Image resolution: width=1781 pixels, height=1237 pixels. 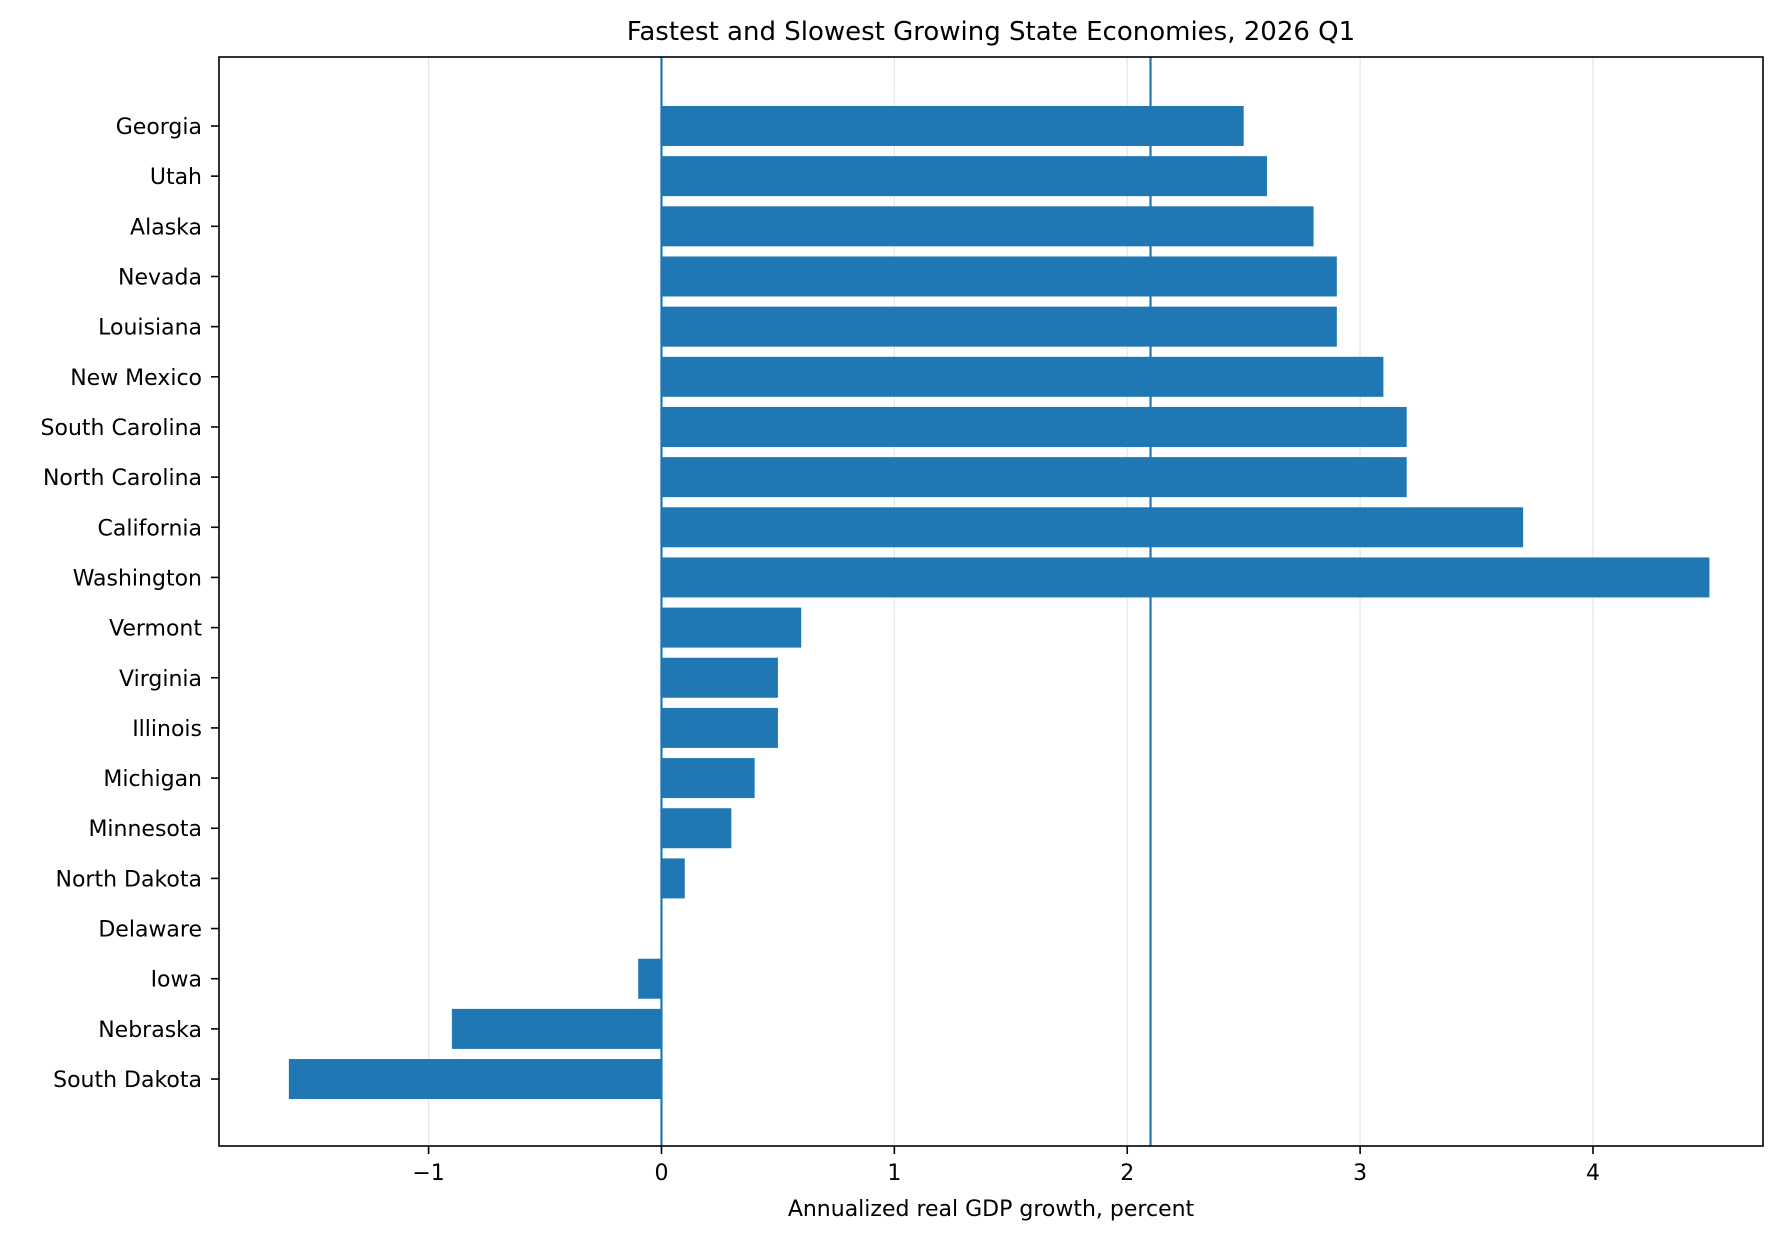 I want to click on y-tick-label: Illinois, so click(x=167, y=729).